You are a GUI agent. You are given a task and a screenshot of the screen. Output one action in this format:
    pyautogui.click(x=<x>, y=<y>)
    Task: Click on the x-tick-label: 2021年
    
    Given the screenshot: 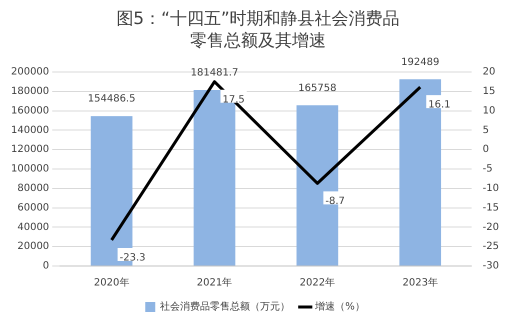 What is the action you would take?
    pyautogui.click(x=214, y=282)
    